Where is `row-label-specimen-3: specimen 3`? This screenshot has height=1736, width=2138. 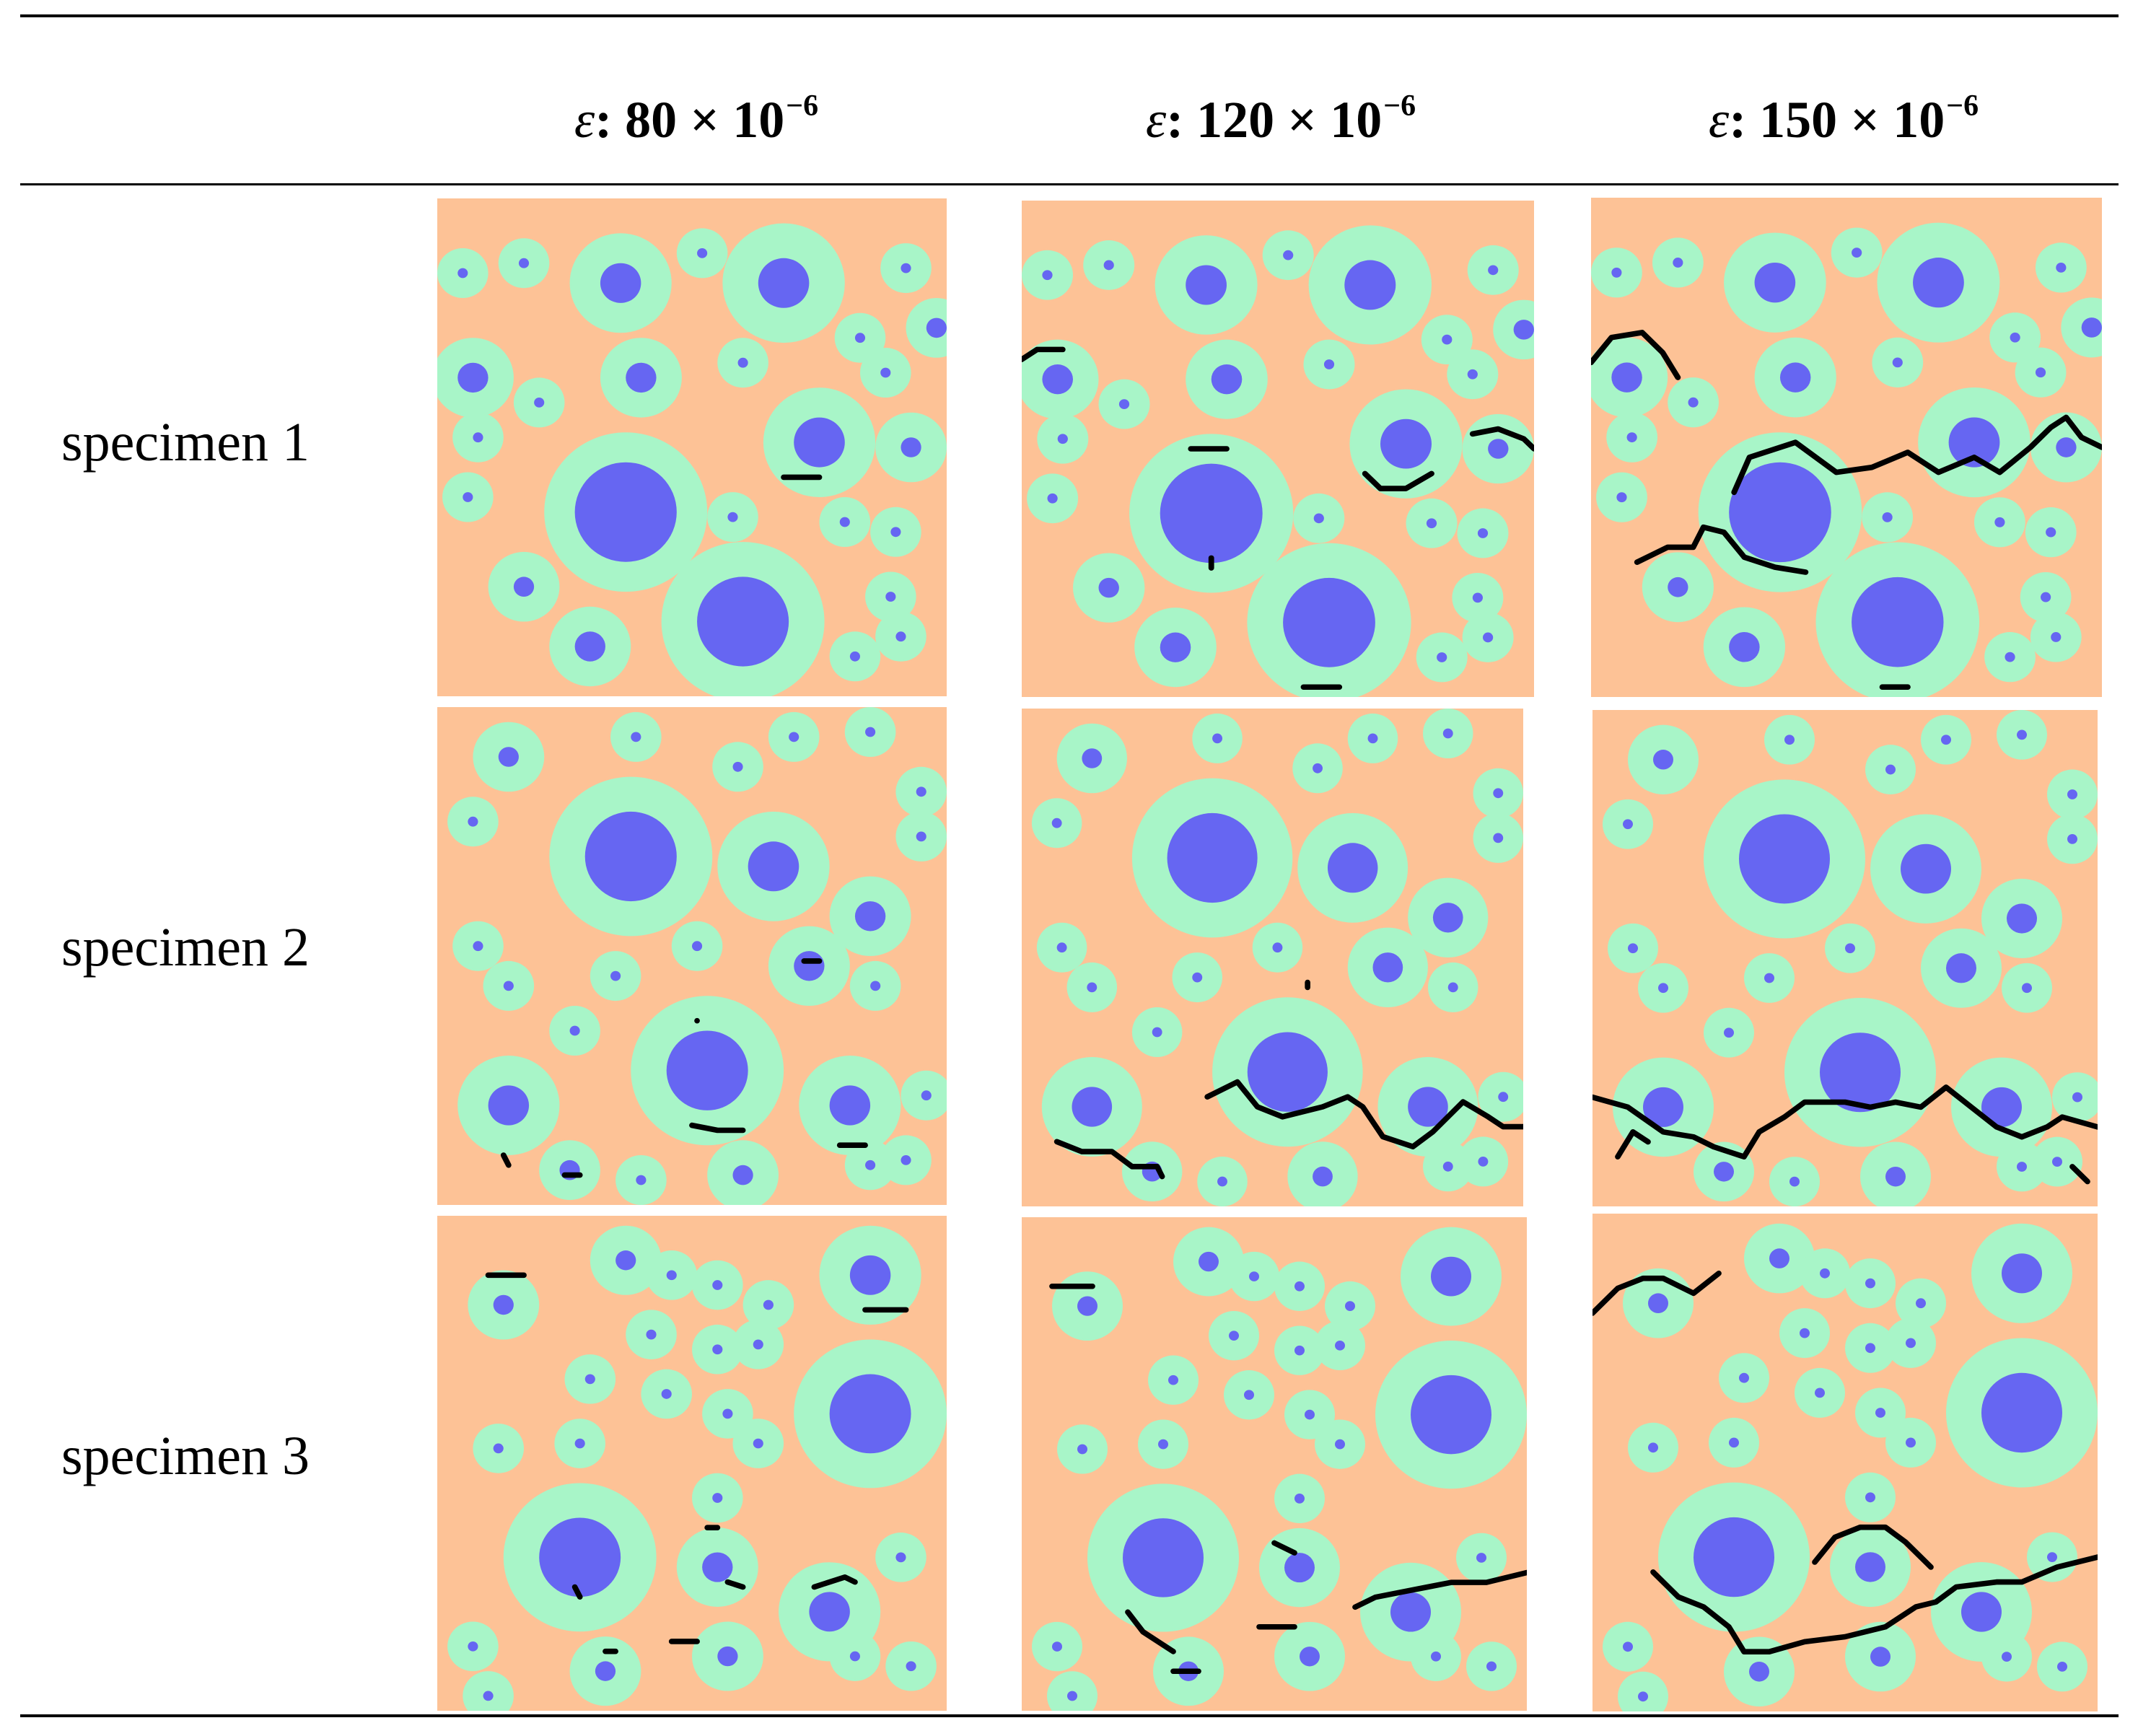
row-label-specimen-3: specimen 3 is located at coordinates (185, 1456).